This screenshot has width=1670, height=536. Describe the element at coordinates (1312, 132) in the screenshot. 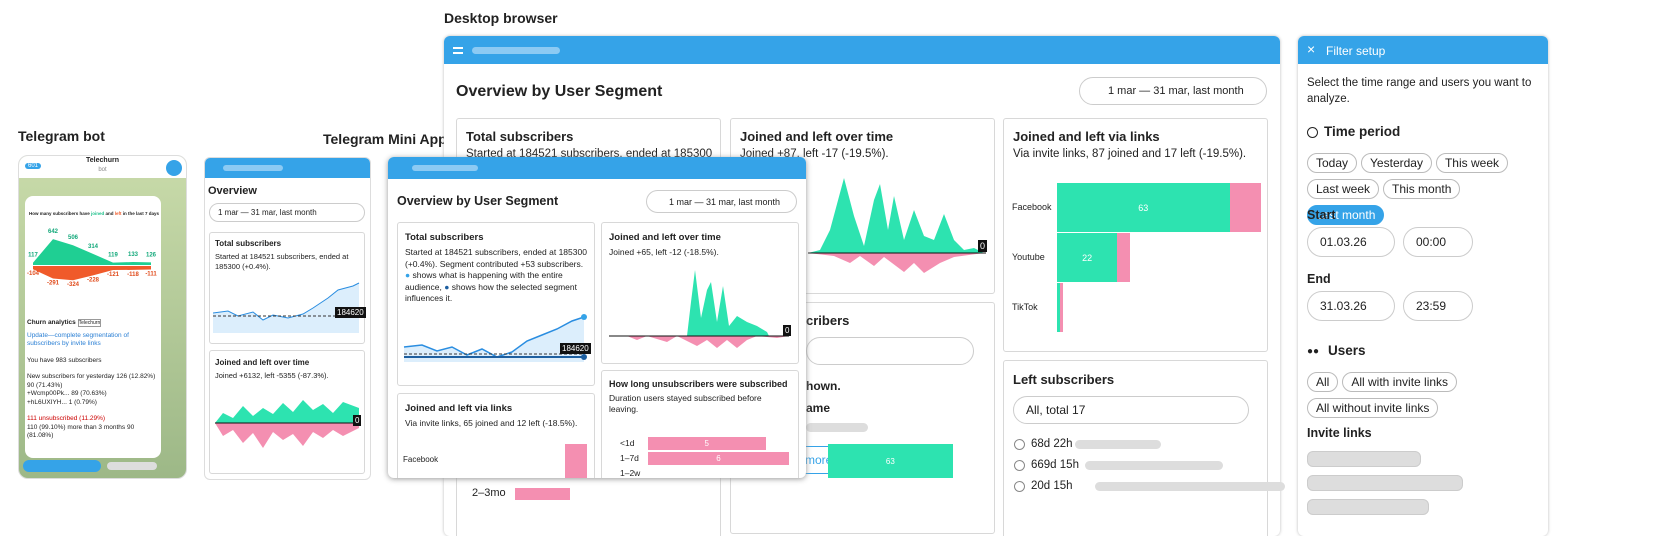

I see `clock-icon` at that location.